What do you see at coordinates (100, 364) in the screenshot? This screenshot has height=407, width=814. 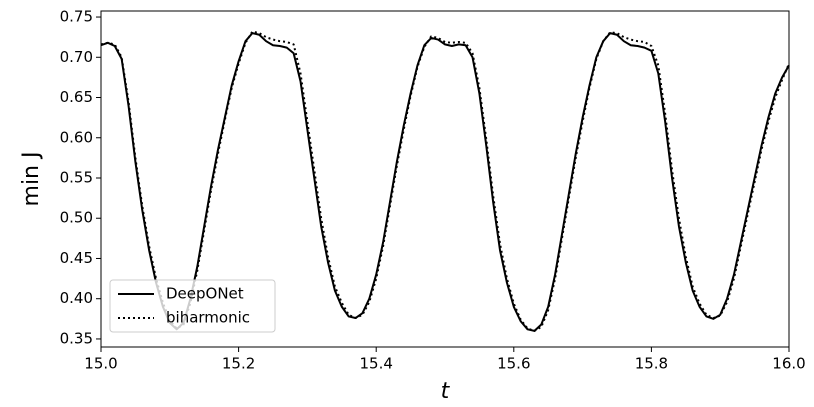 I see `x-tick-label: 15.0` at bounding box center [100, 364].